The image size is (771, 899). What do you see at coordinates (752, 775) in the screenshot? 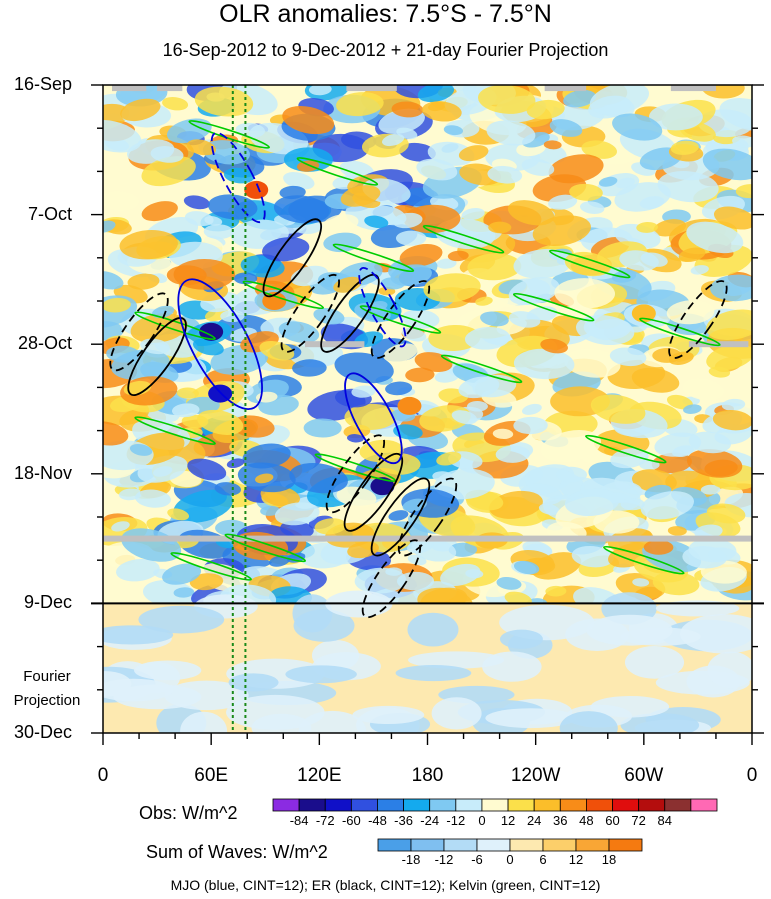
I see `x-tick-label: 0` at bounding box center [752, 775].